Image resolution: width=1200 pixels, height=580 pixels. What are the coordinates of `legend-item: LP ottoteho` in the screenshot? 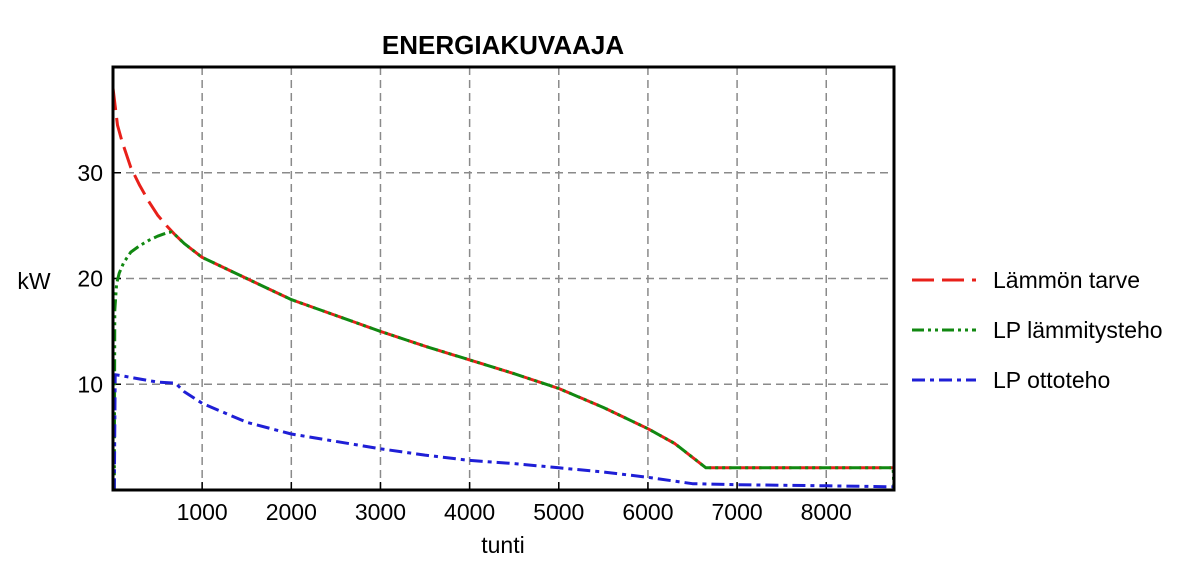 It's located at (1011, 380).